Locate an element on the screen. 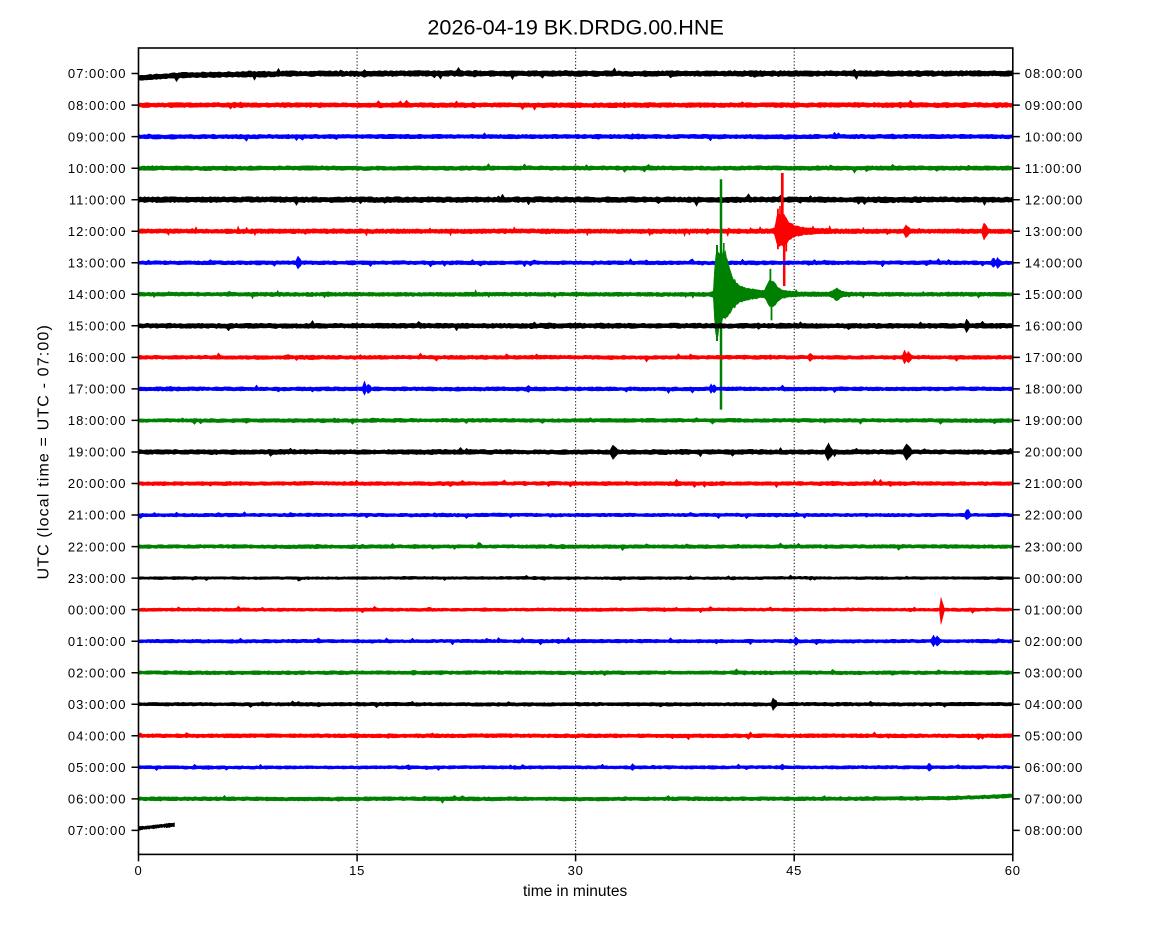 This screenshot has width=1150, height=950. svg-text: UTC (local time = UTC - 07:00) is located at coordinates (44, 451).